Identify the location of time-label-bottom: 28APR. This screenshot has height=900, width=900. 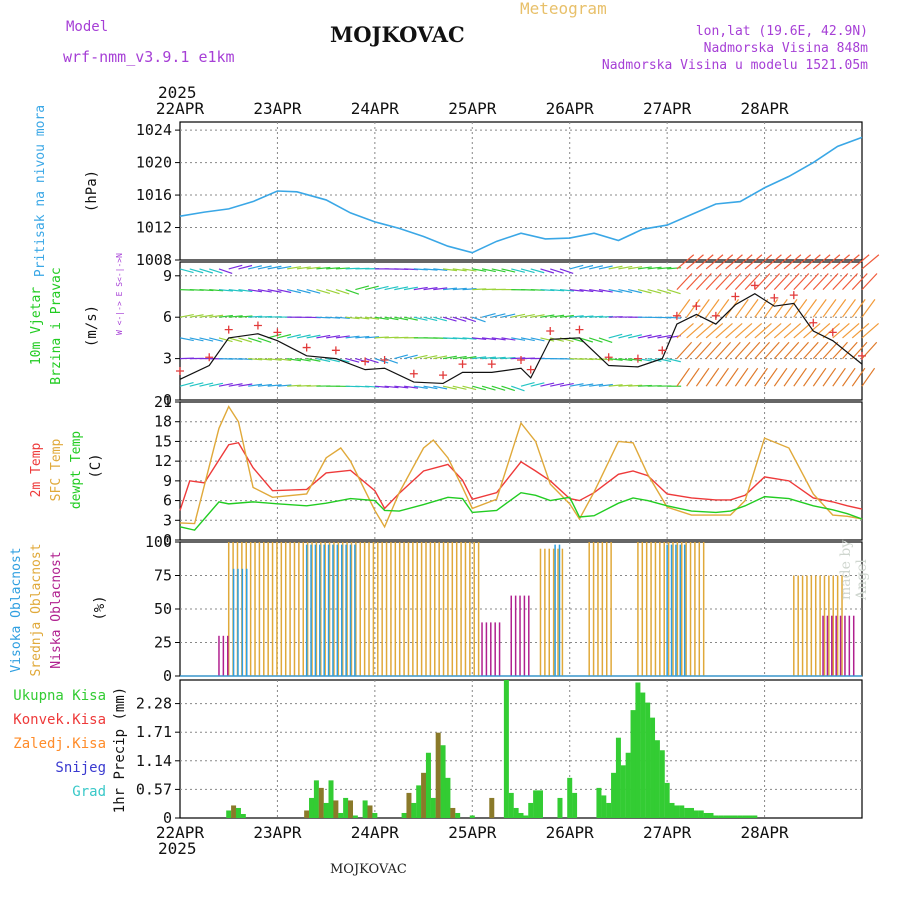
(764, 832).